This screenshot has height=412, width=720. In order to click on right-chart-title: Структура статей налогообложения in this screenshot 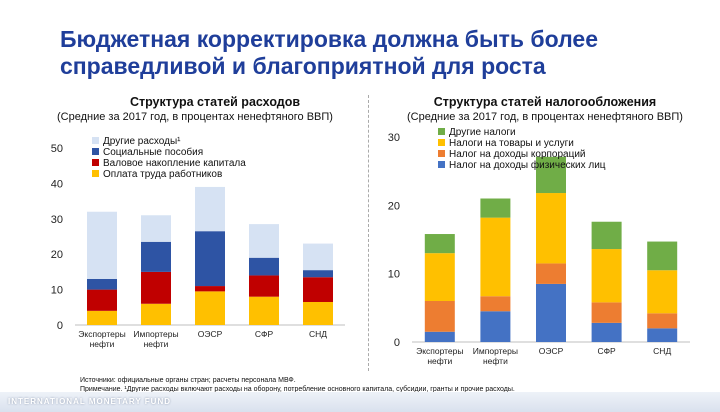, I will do `click(545, 102)`.